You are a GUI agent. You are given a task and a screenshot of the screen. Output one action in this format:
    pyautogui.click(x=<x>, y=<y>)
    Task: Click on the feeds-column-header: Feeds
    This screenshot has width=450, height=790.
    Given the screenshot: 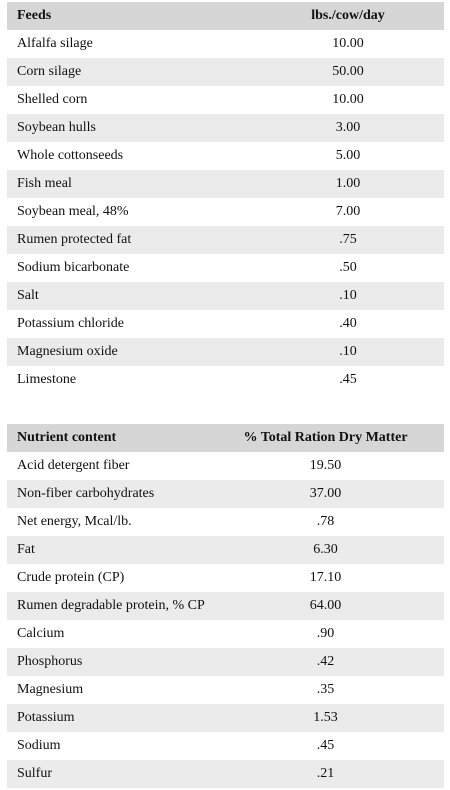 What is the action you would take?
    pyautogui.click(x=34, y=15)
    